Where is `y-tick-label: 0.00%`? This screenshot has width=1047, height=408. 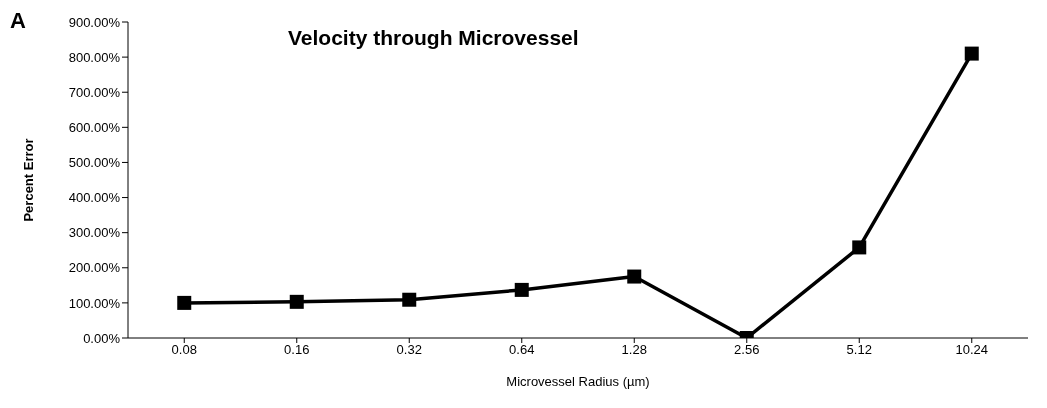 y-tick-label: 0.00% is located at coordinates (102, 338).